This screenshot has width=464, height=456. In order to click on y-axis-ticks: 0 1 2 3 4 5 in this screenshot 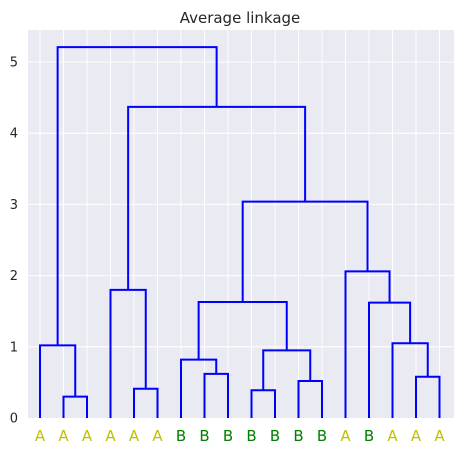, I will do `click(14, 241)`.